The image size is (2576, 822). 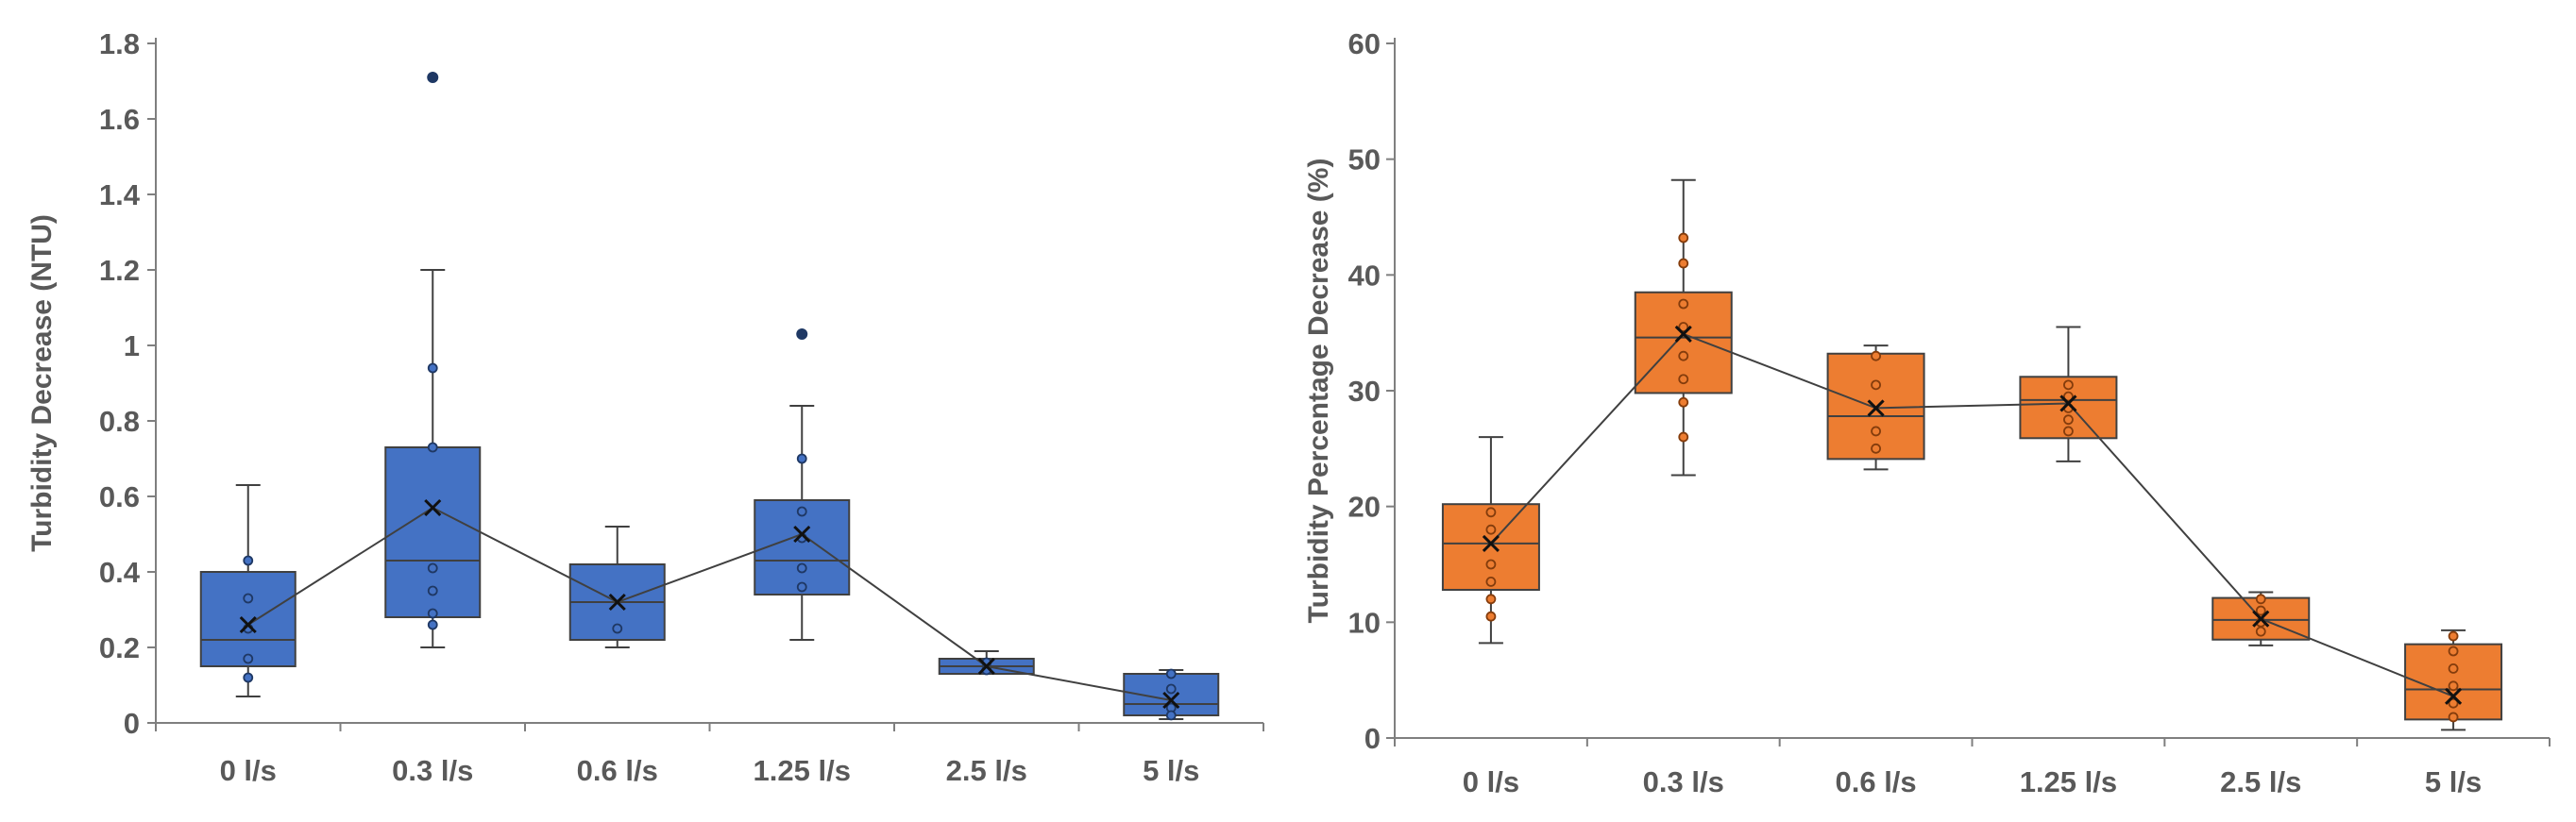 What do you see at coordinates (42, 383) in the screenshot?
I see `y-axis-title: Turbidity Decrease (NTU)` at bounding box center [42, 383].